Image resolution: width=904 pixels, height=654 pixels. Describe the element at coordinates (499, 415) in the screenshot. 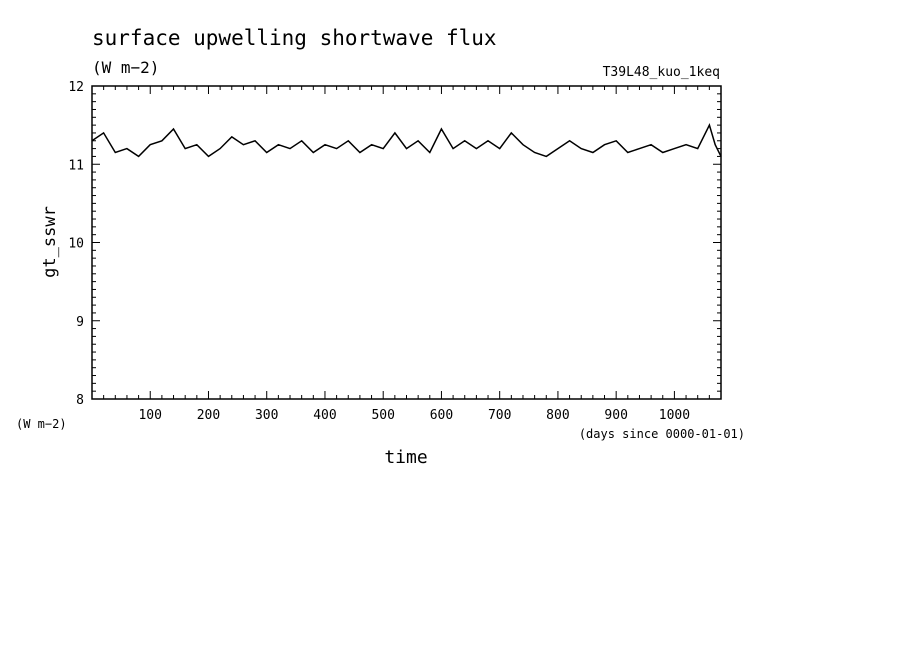

I see `x-tick-label: 700` at that location.